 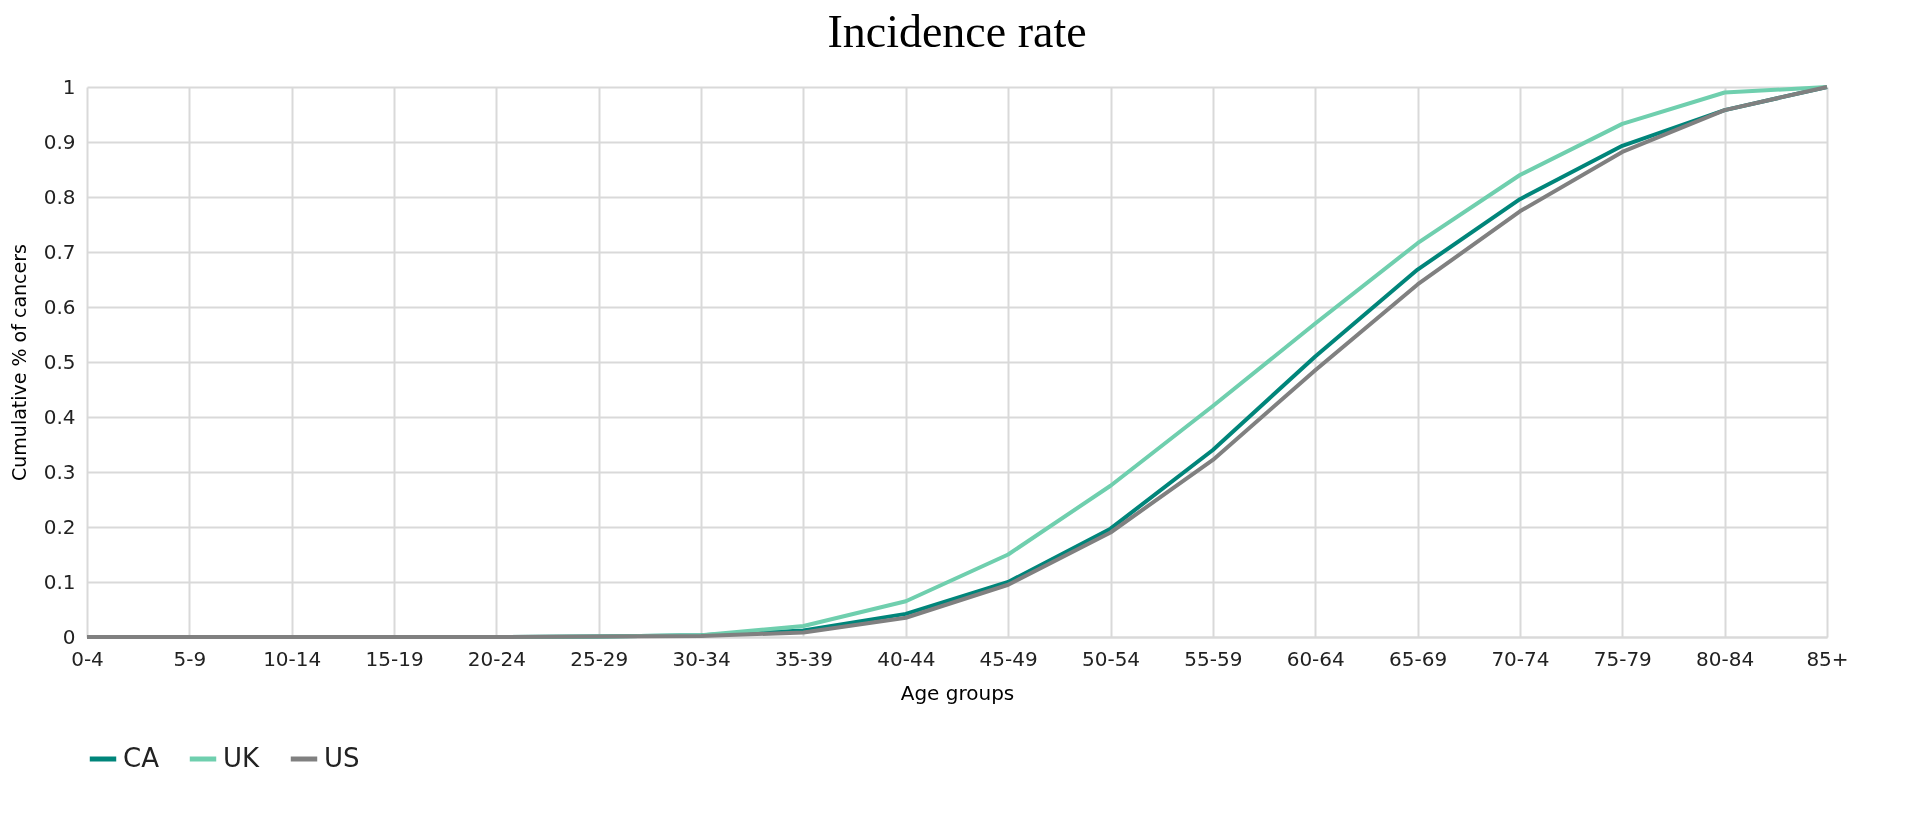 What do you see at coordinates (141, 758) in the screenshot?
I see `legend-label: CA` at bounding box center [141, 758].